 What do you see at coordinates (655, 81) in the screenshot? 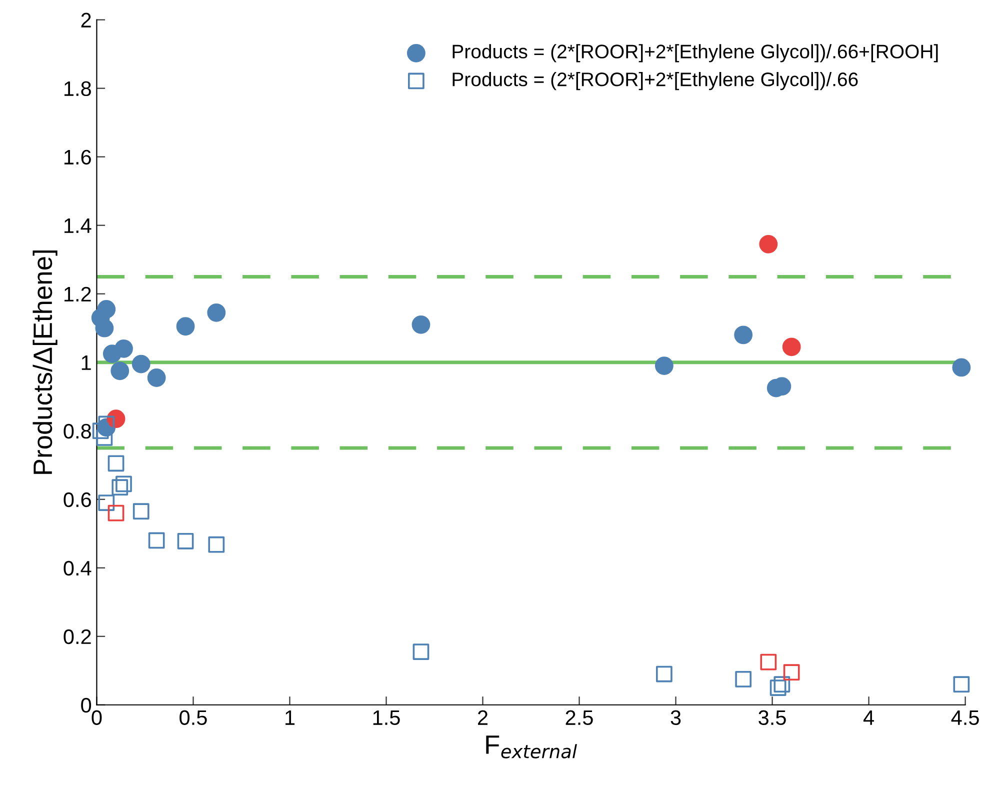
I see `legend-label: Products = (2*[ROOR]+2*[Ethylene Glycol])/.66` at bounding box center [655, 81].